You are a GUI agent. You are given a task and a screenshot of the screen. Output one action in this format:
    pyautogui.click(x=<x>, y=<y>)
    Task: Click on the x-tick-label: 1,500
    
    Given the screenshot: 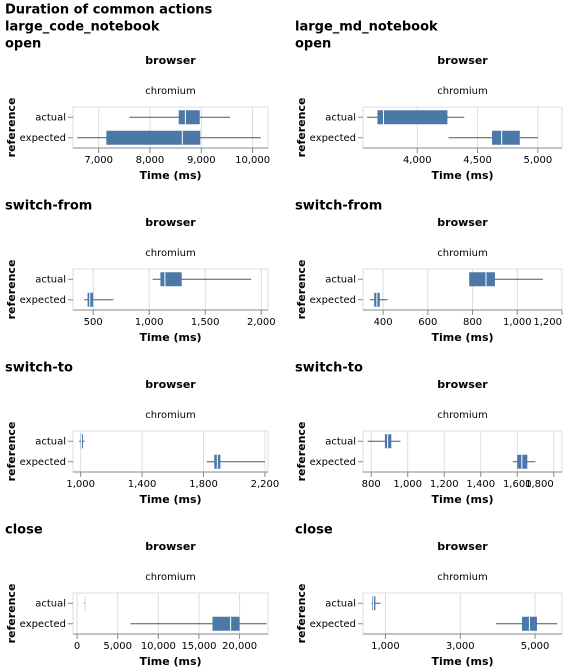 What is the action you would take?
    pyautogui.click(x=205, y=322)
    